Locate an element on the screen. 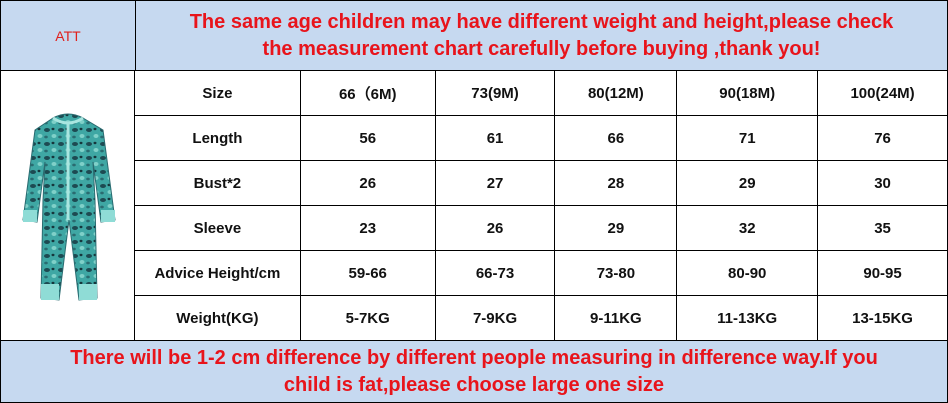 The width and height of the screenshot is (948, 403). romper-illustration is located at coordinates (69, 207).